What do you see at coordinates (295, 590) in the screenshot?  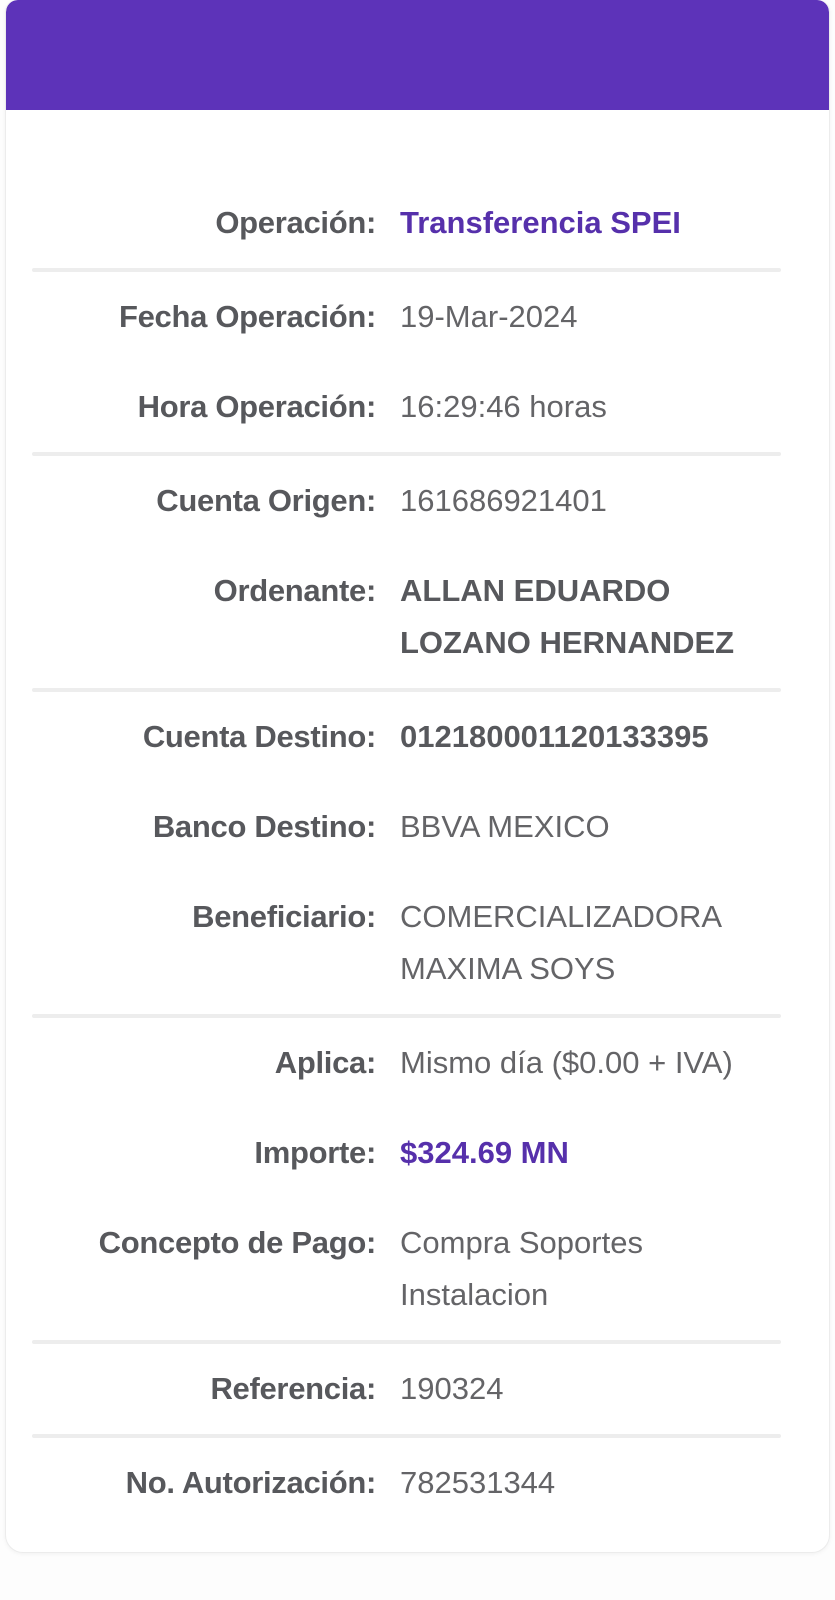 I see `field-label: Ordenante:` at bounding box center [295, 590].